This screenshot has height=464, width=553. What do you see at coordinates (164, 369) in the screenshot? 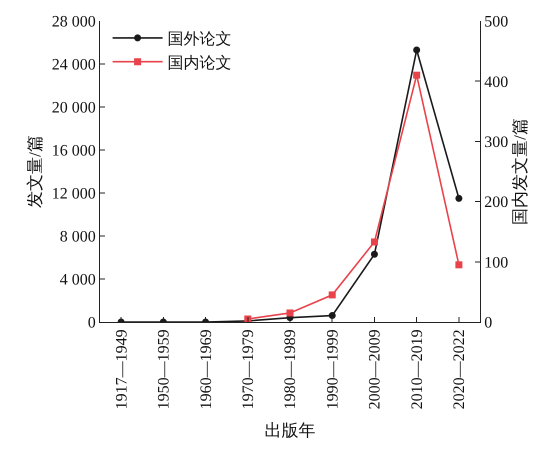
I see `x-tick-label: 1950—1959` at bounding box center [164, 369].